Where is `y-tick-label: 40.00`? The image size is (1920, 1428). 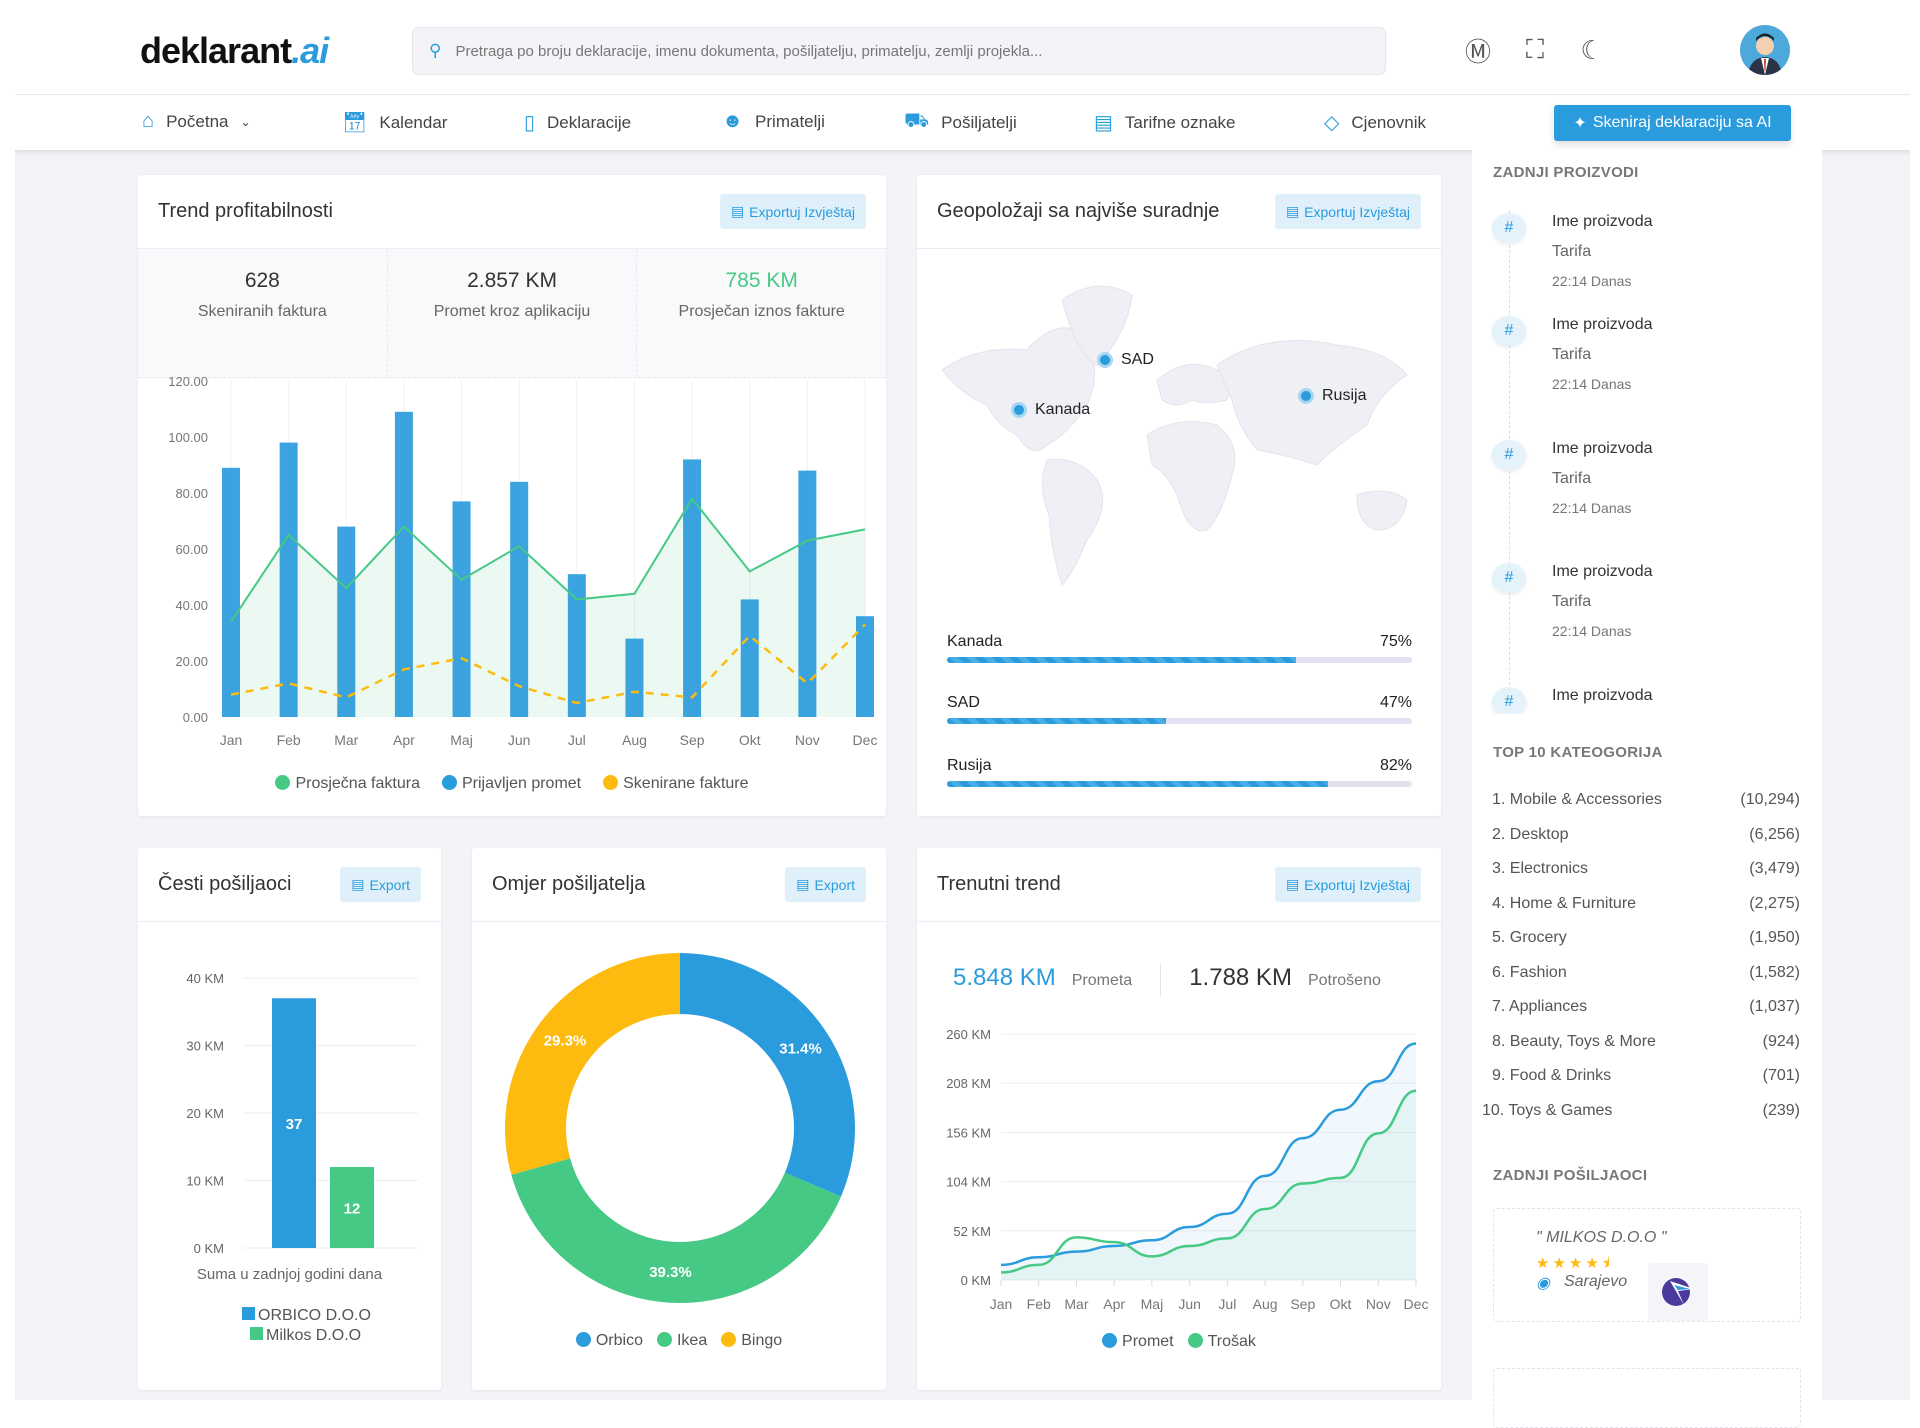 y-tick-label: 40.00 is located at coordinates (191, 605).